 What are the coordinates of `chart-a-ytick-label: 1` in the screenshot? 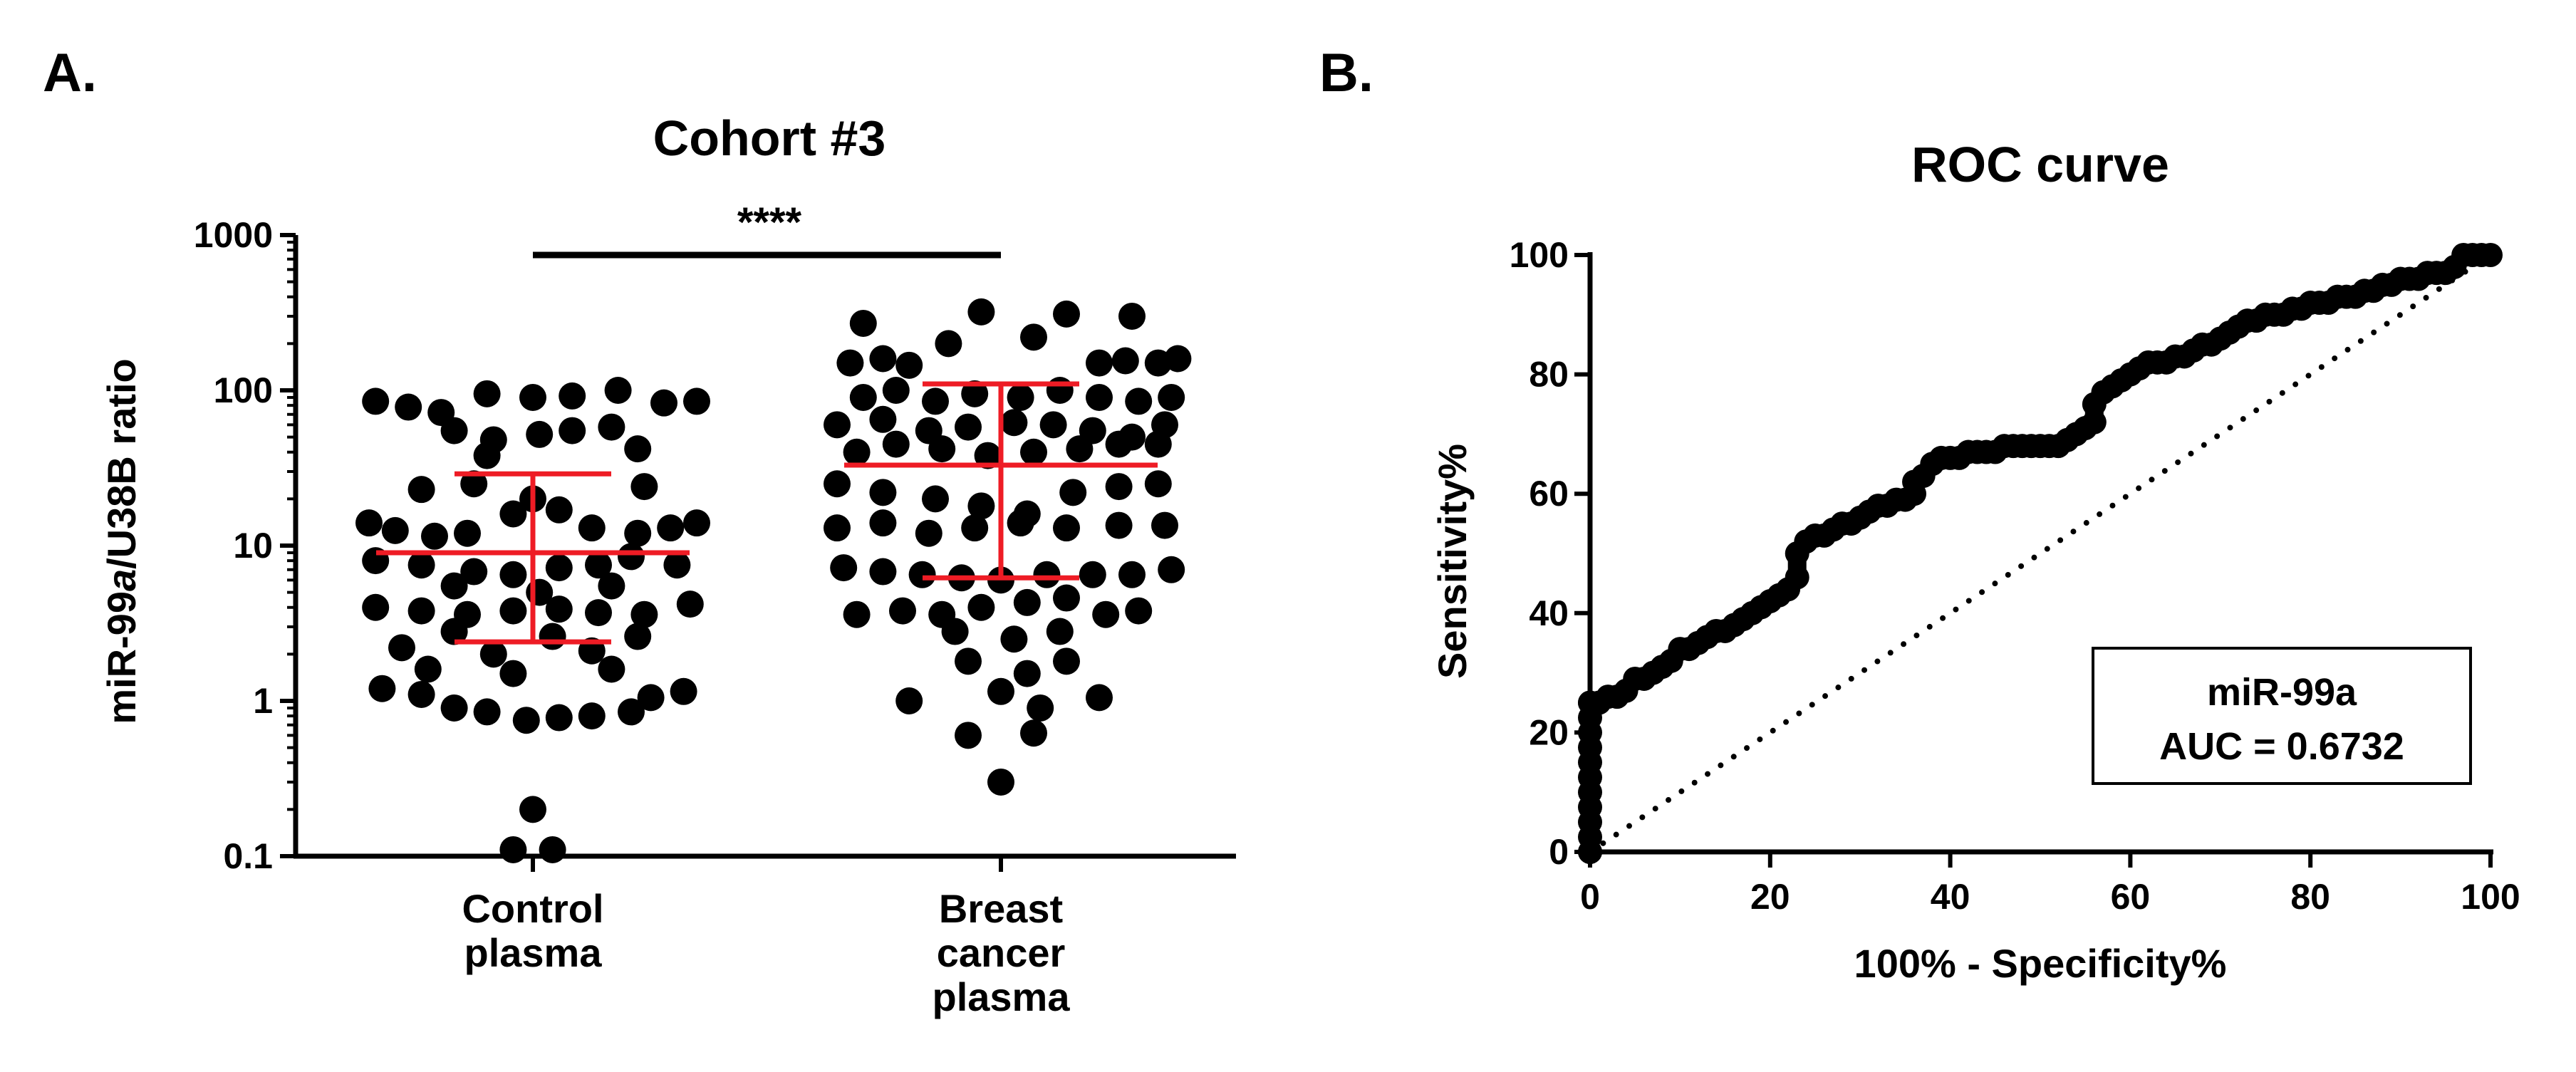 It's located at (263, 701).